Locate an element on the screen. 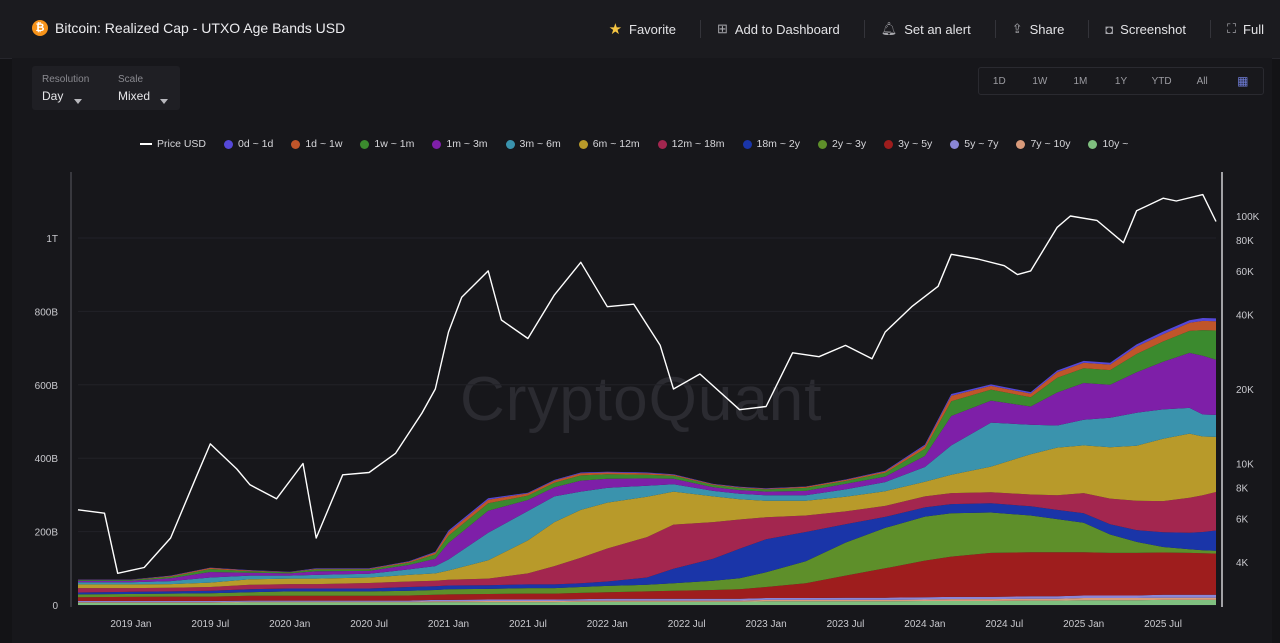 The width and height of the screenshot is (1280, 643). legend-item-1w-1m: 1w ~ 1m is located at coordinates (387, 144).